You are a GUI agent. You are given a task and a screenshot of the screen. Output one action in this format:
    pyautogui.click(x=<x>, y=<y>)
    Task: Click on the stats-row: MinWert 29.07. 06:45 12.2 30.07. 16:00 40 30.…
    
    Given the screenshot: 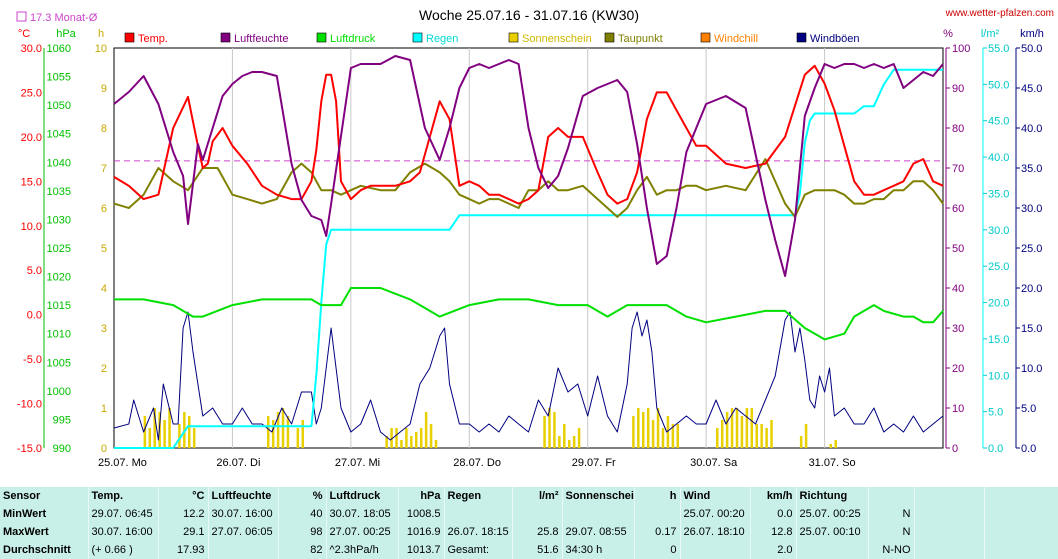 What is the action you would take?
    pyautogui.click(x=529, y=514)
    